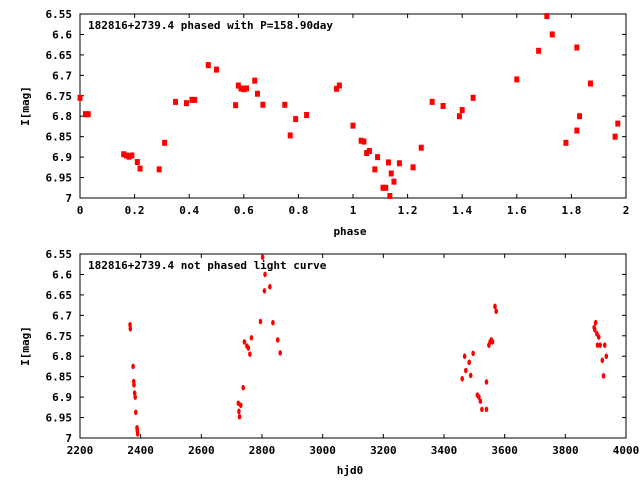 The height and width of the screenshot is (480, 640). What do you see at coordinates (262, 450) in the screenshot?
I see `x-tick-label: 2800` at bounding box center [262, 450].